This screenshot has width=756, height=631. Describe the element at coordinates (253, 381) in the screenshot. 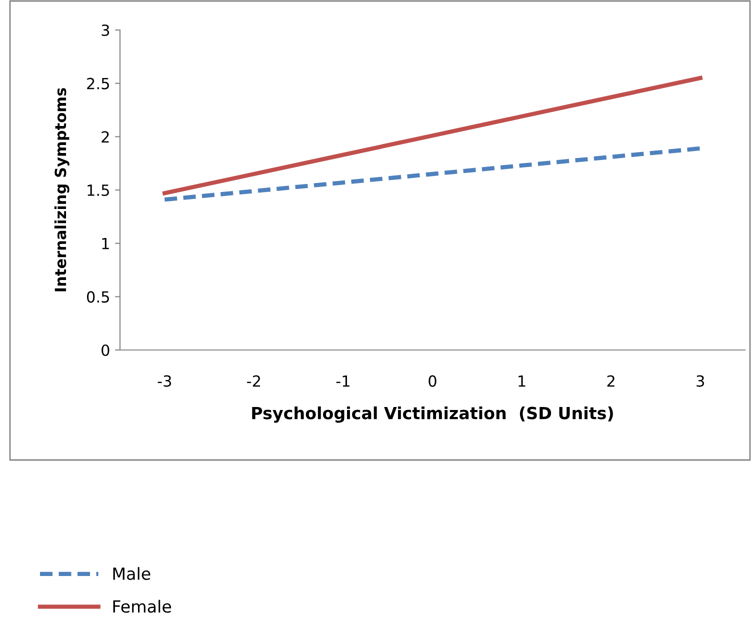

I see `x-tick-label: -2` at that location.